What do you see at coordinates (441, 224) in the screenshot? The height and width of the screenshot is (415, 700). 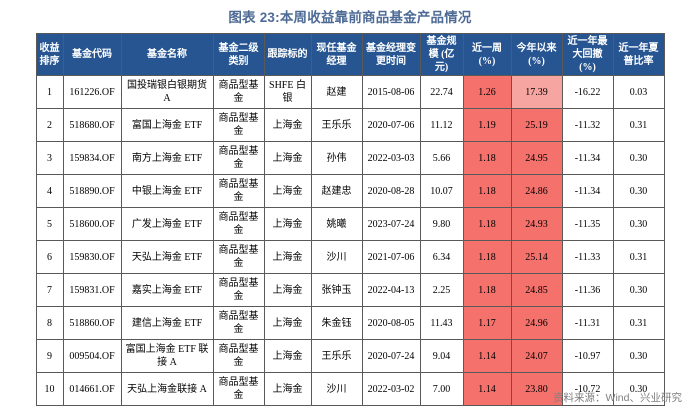 I see `cell-size: 9.80` at bounding box center [441, 224].